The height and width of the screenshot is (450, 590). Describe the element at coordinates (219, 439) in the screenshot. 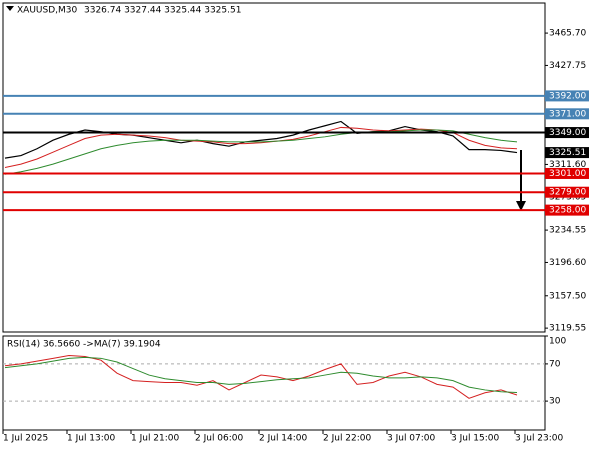

I see `x-tick-label: 2 Jul 06:00` at that location.